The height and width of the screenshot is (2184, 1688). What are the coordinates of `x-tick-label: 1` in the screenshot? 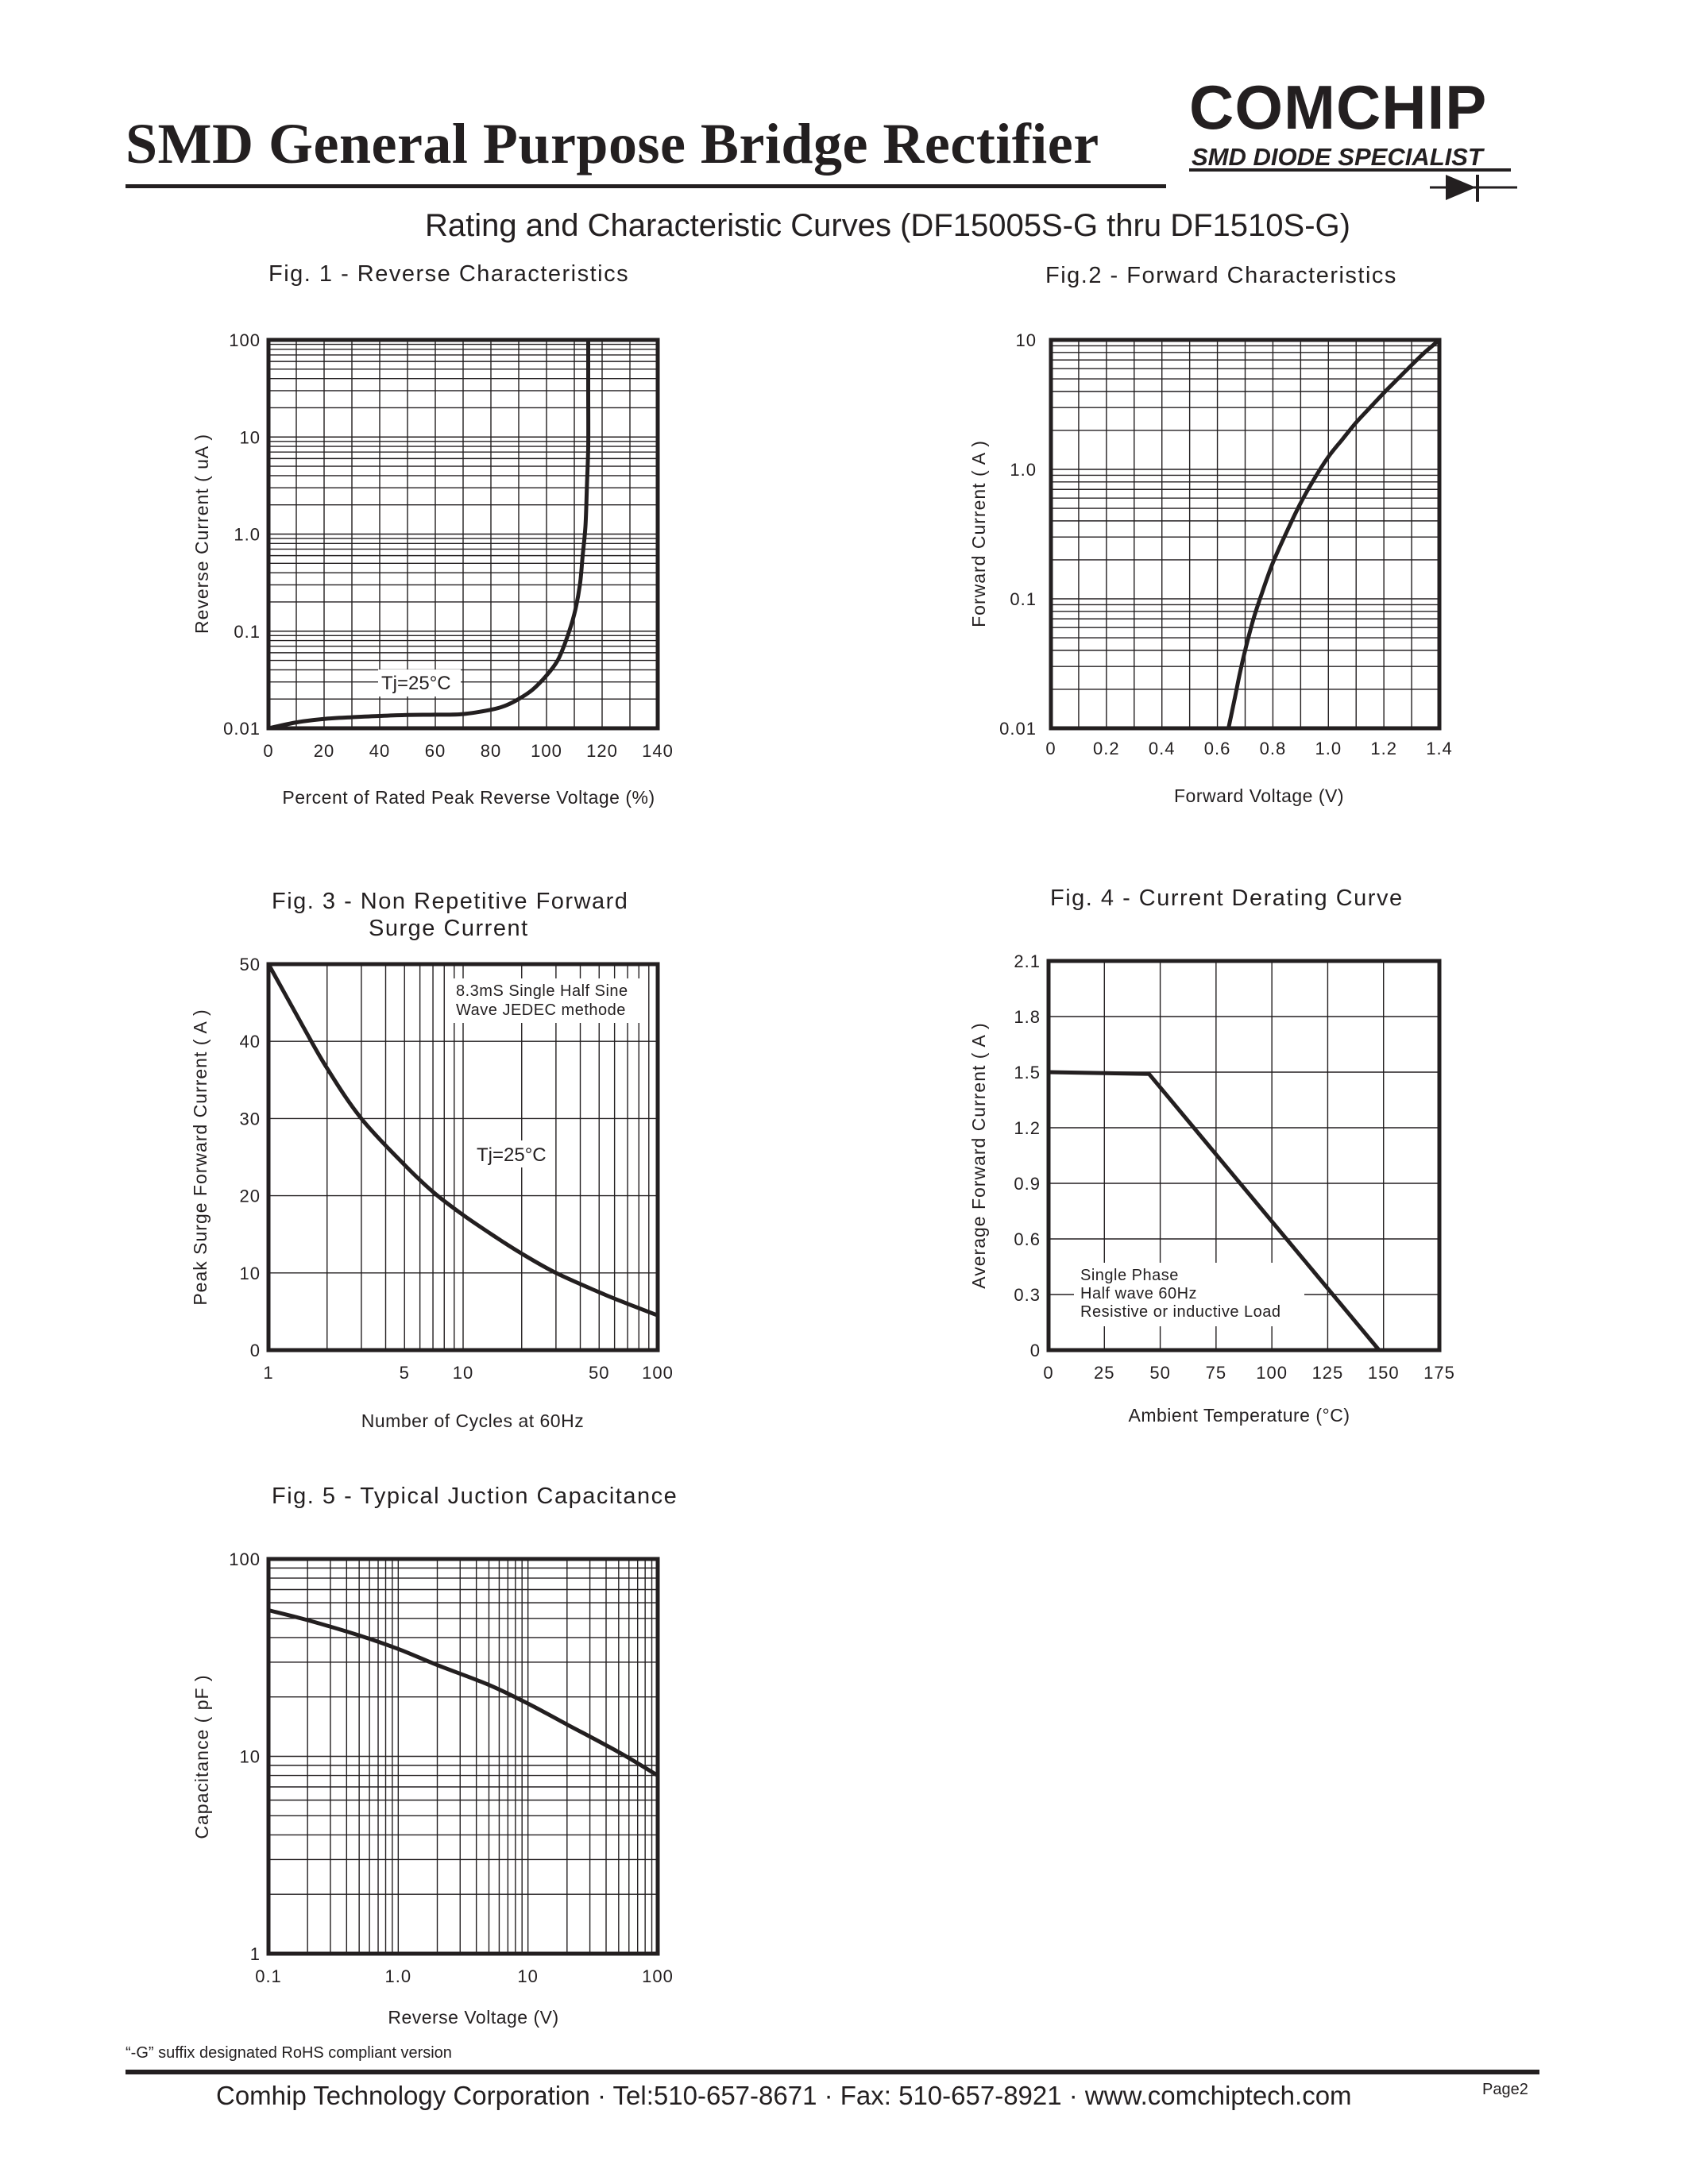 It's located at (268, 1373).